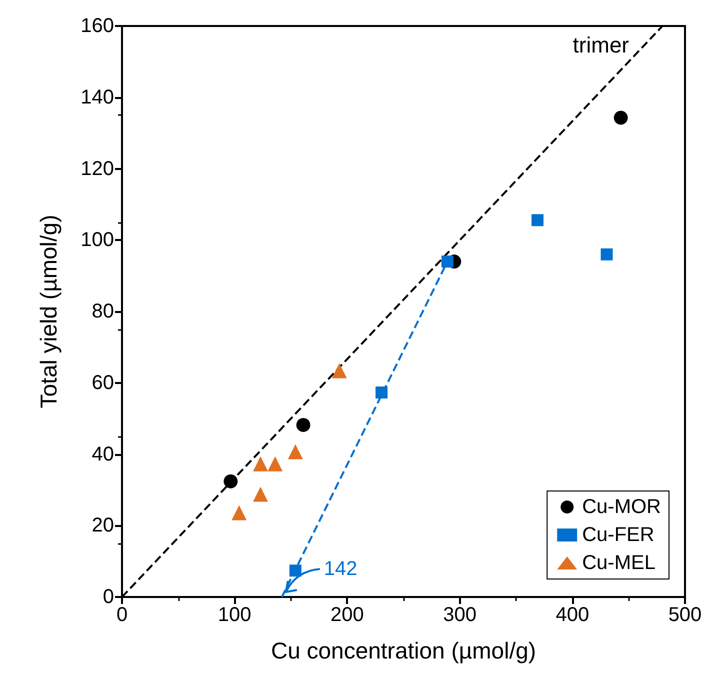 The width and height of the screenshot is (709, 690). Describe the element at coordinates (122, 615) in the screenshot. I see `x-tick-label: 0` at that location.